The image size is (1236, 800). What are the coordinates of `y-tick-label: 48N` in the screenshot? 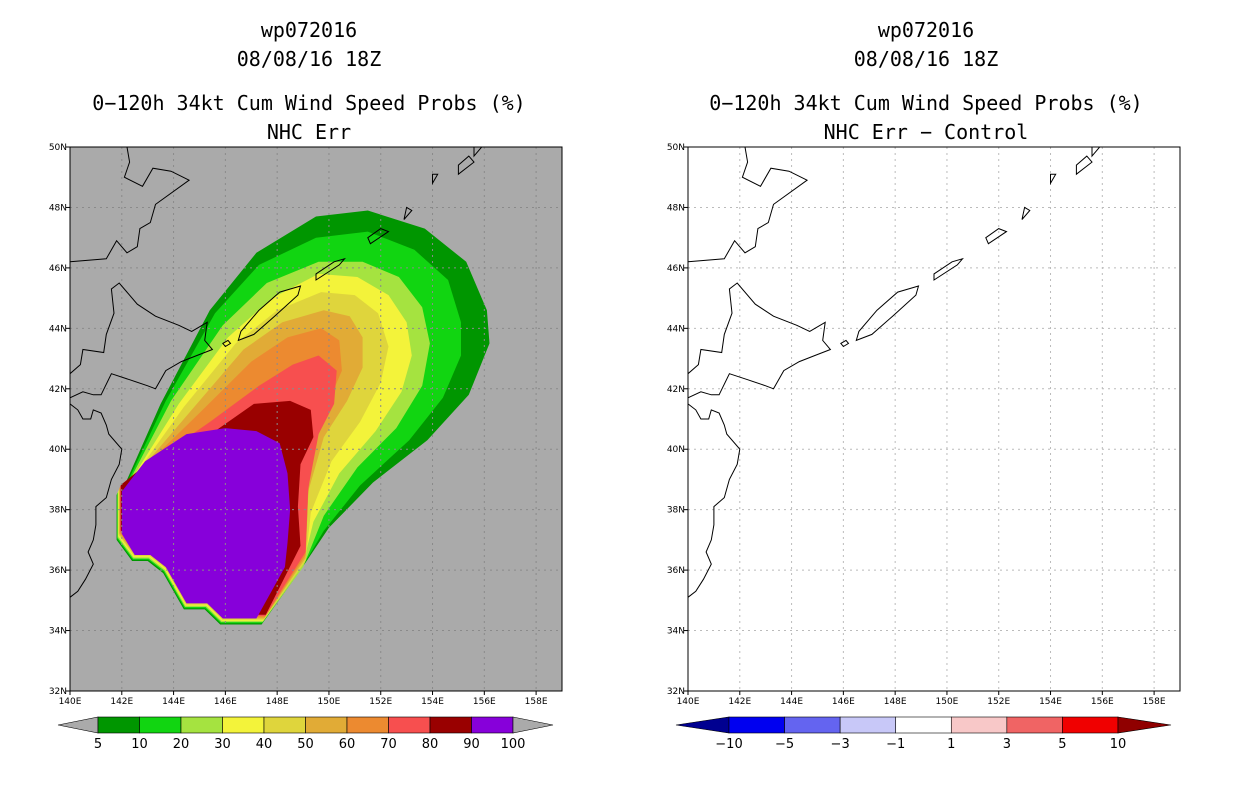 It's located at (58, 208).